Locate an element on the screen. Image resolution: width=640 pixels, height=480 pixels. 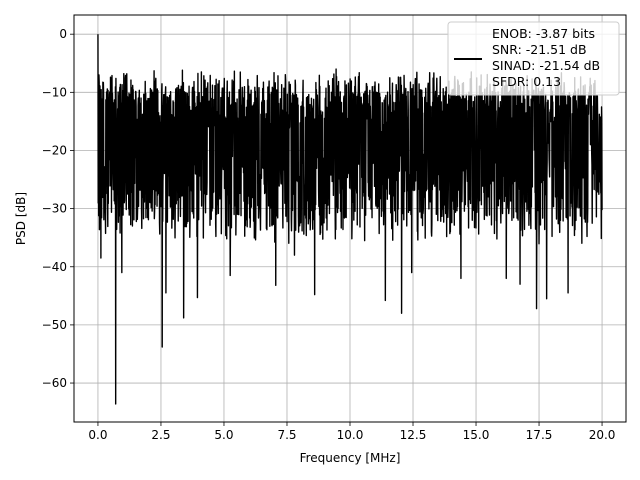
y-tick-label: −60 is located at coordinates (54, 383).